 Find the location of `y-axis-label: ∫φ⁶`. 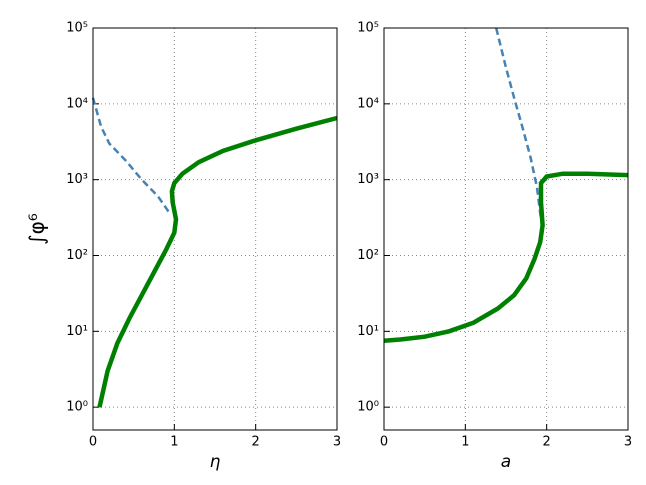

y-axis-label: ∫φ⁶ is located at coordinates (37, 229).